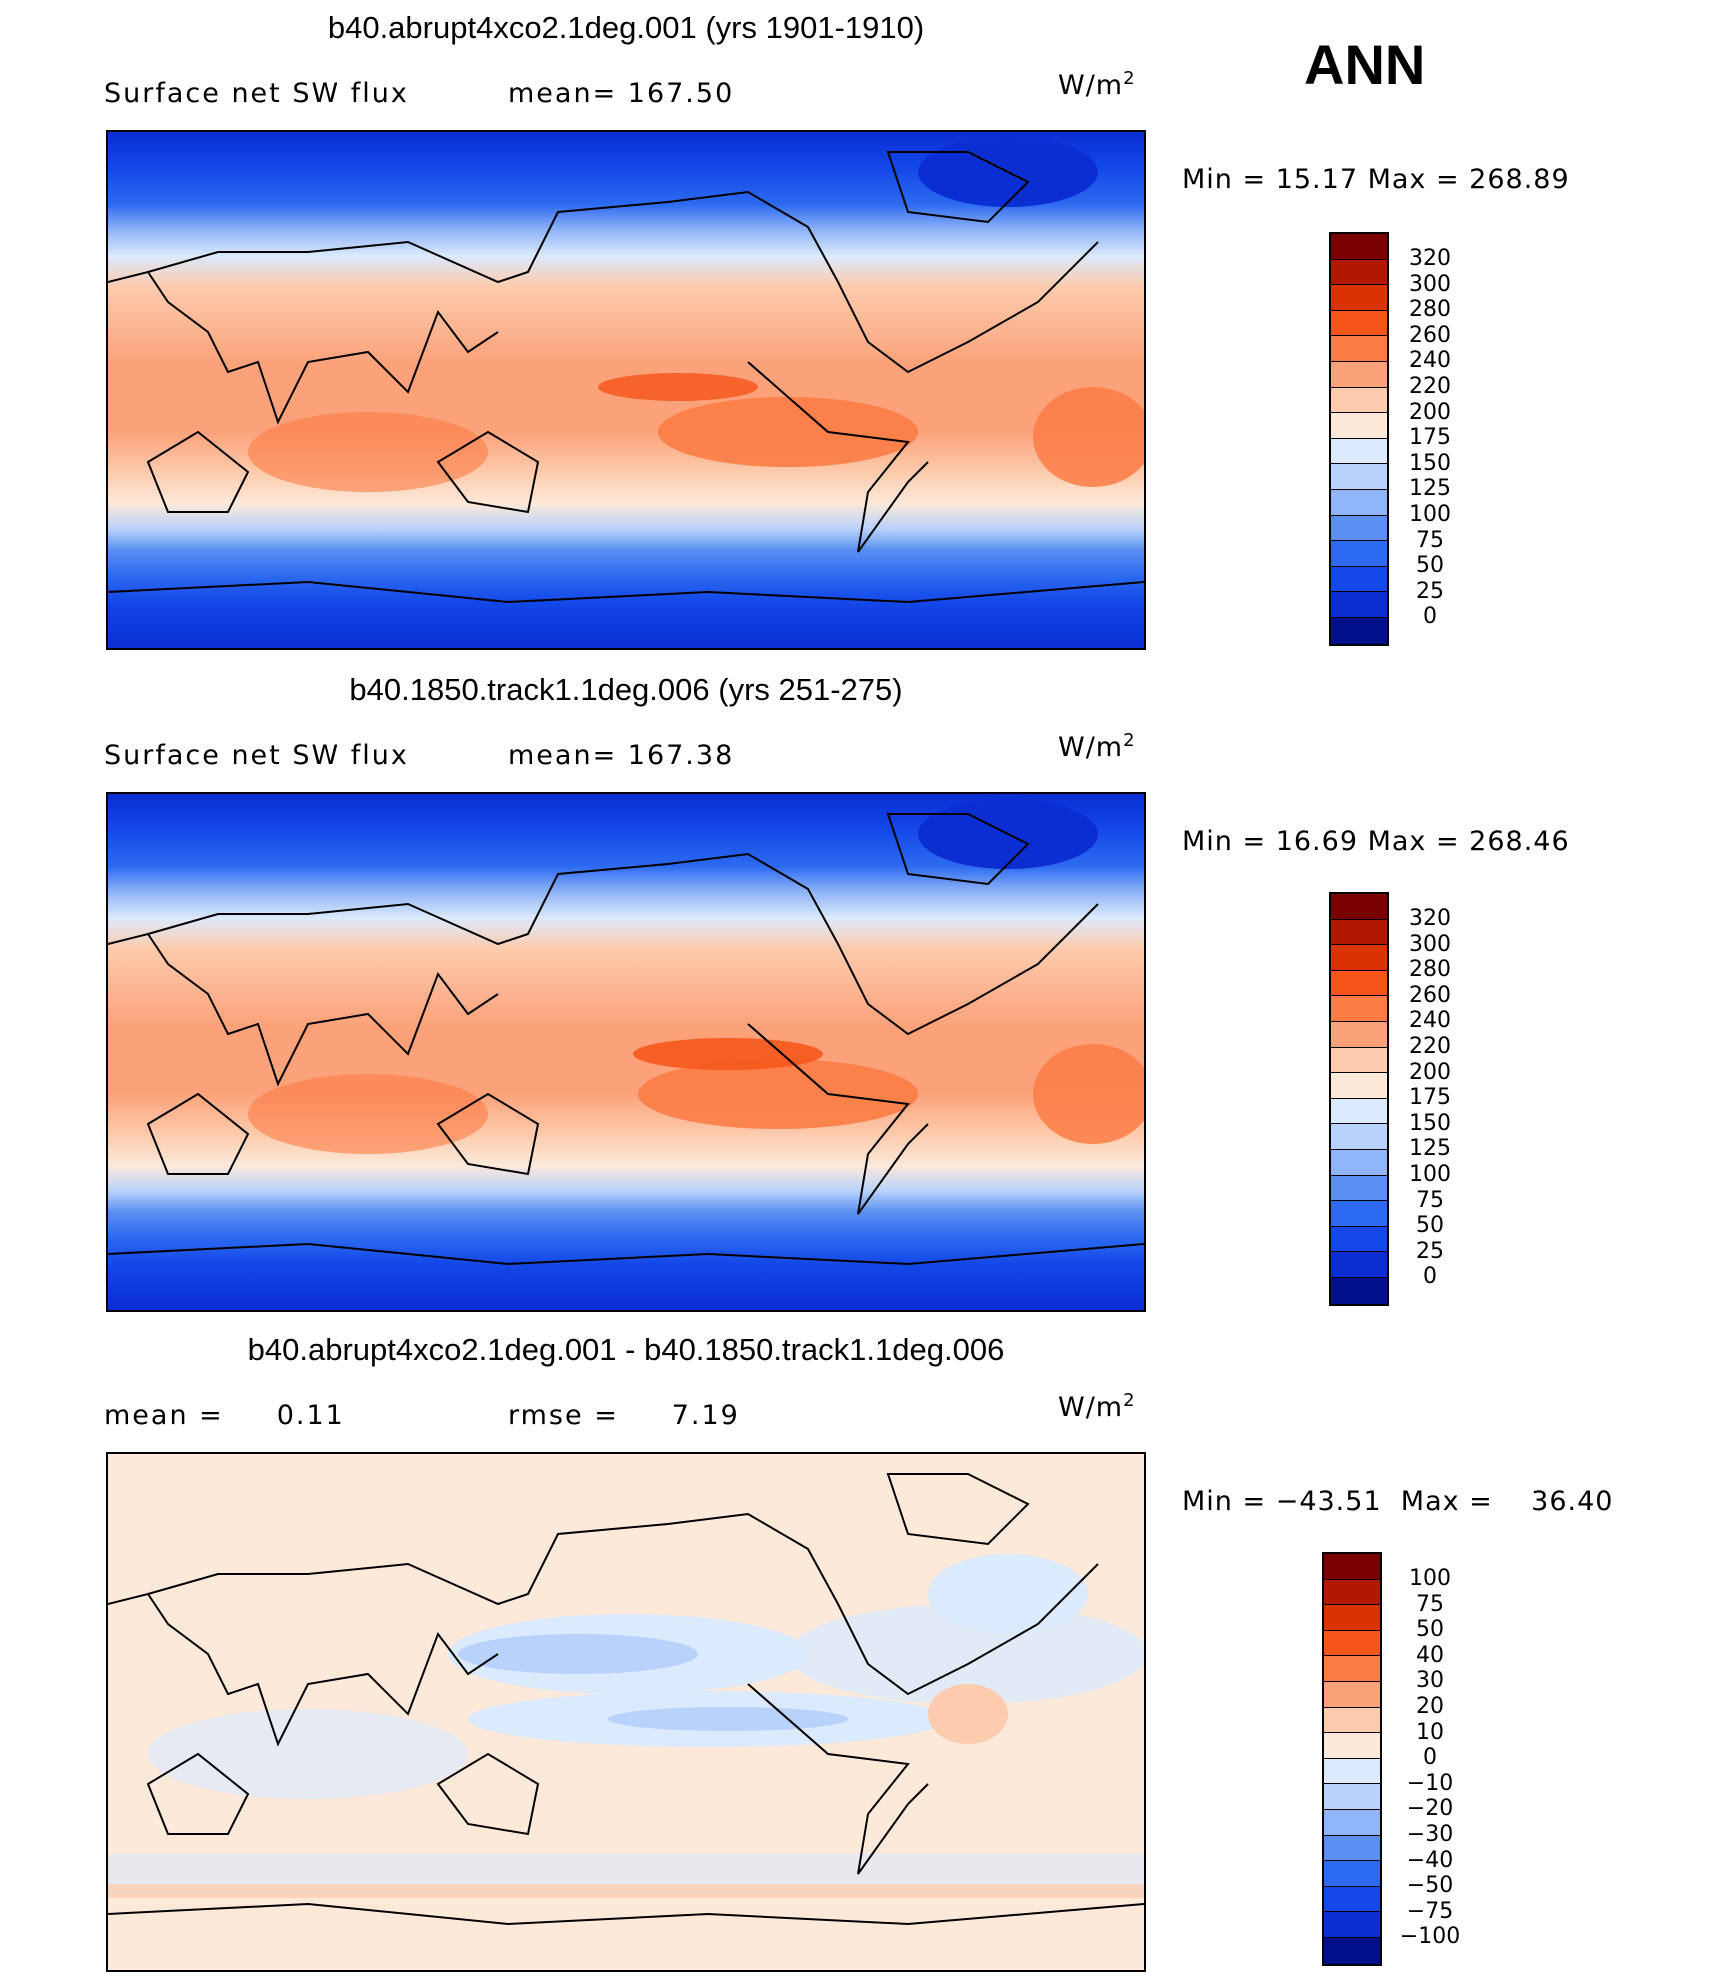 Image resolution: width=1710 pixels, height=1978 pixels. What do you see at coordinates (621, 93) in the screenshot?
I see `mean-label: mean= 167.50` at bounding box center [621, 93].